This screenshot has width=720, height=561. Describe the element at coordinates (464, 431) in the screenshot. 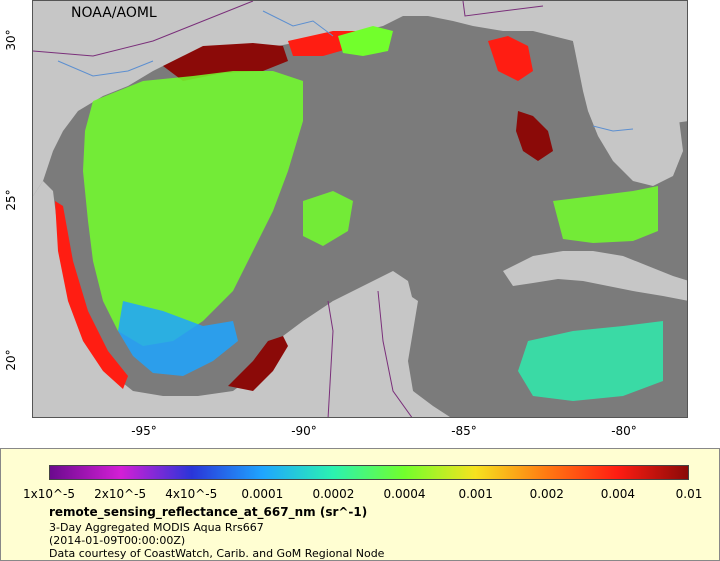

I see `x-tick-label: -85°` at that location.